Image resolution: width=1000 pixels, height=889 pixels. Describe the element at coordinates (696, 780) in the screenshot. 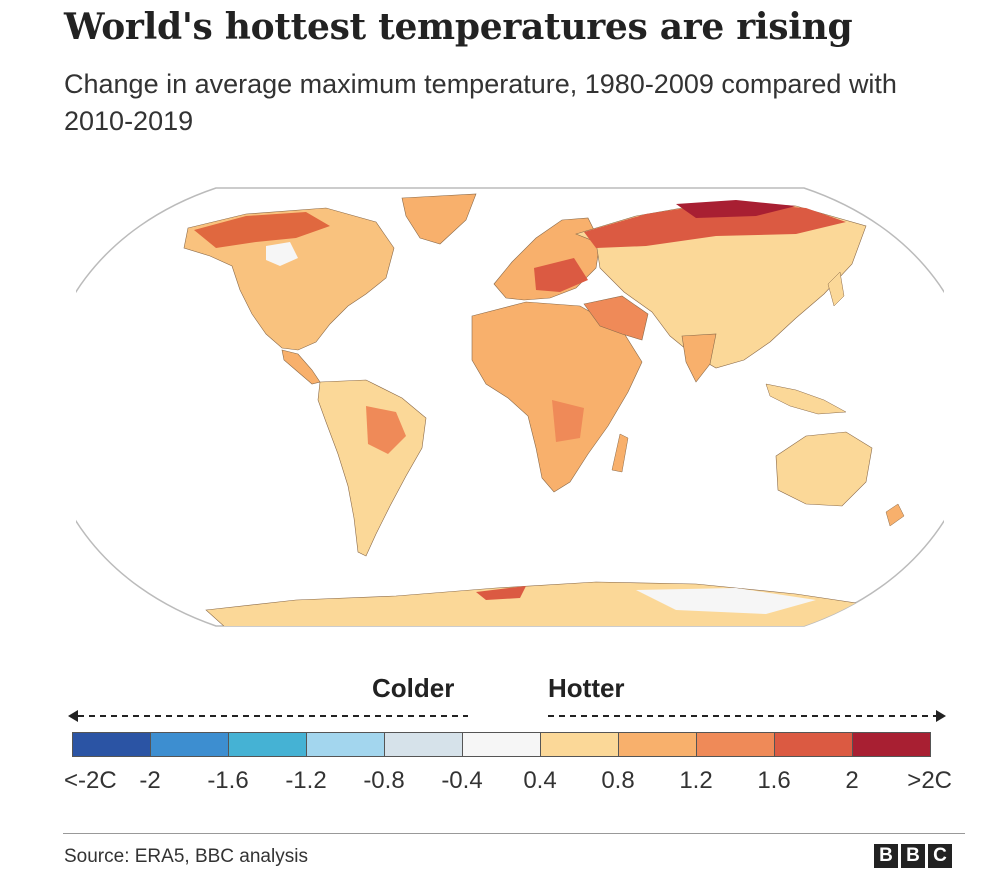

I see `scale-tick-label: 1.2` at that location.